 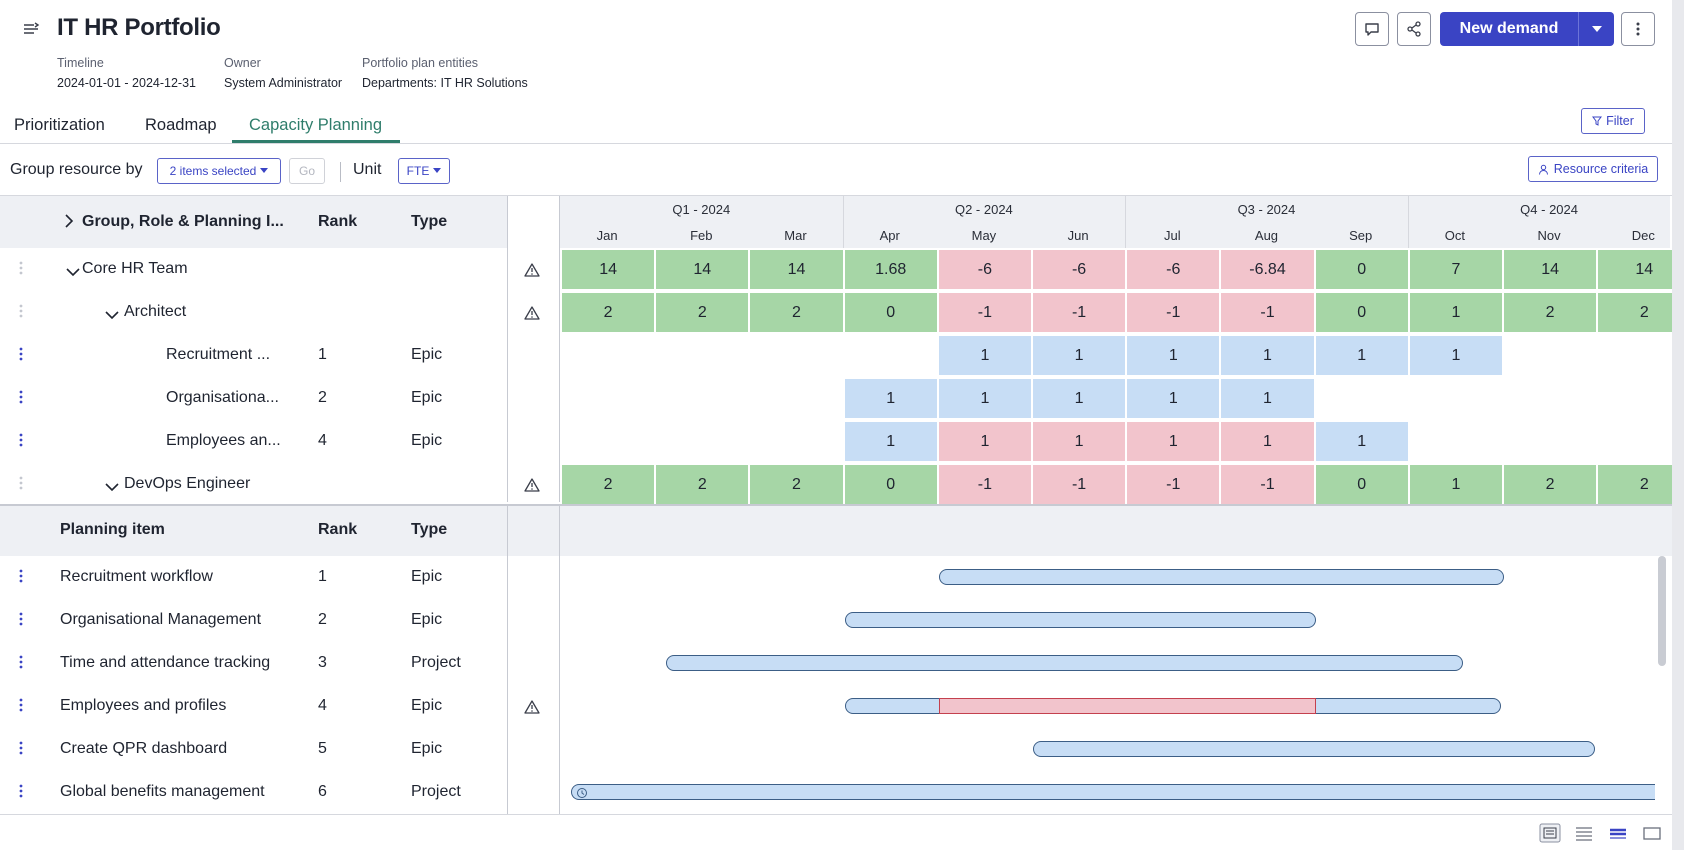 I want to click on unit-select: FTE, so click(x=424, y=171).